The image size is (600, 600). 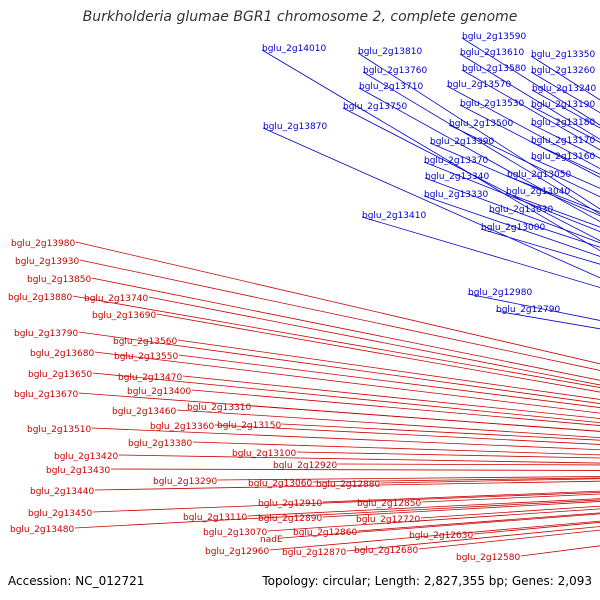 What do you see at coordinates (237, 552) in the screenshot?
I see `reverse-gene-label: bglu_2g12960` at bounding box center [237, 552].